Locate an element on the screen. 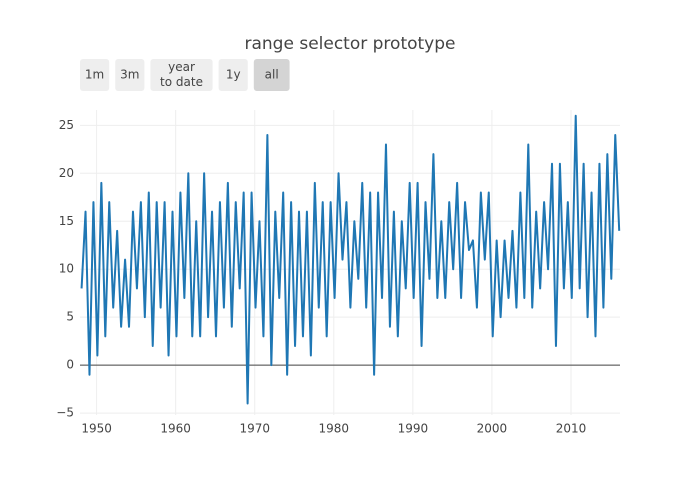 This screenshot has width=700, height=500. x-tick-label: 1990 is located at coordinates (413, 429).